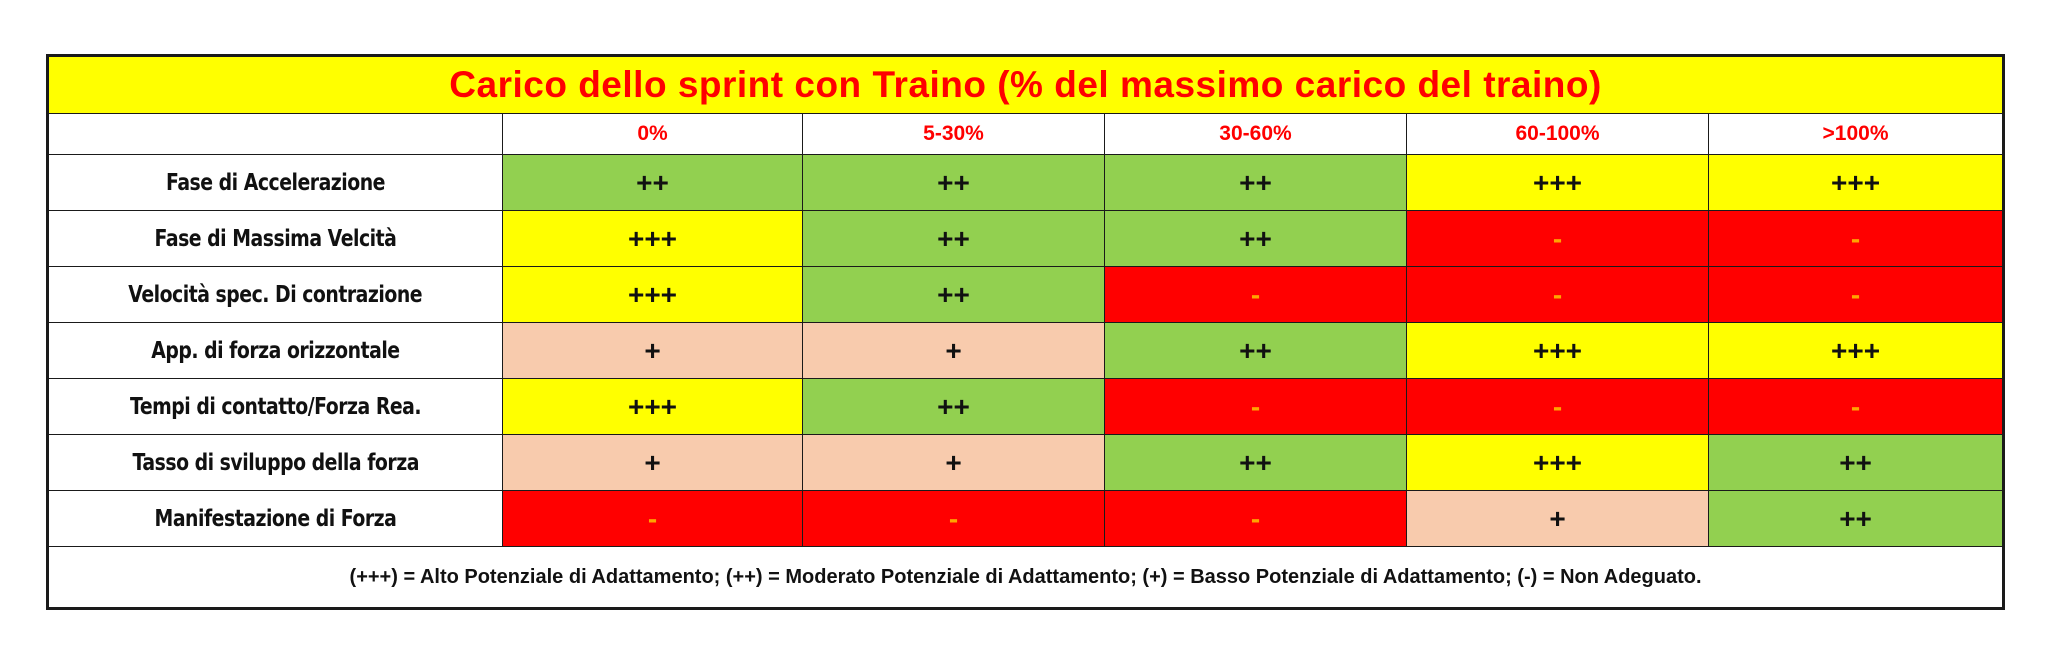 This screenshot has width=2048, height=647. Describe the element at coordinates (274, 350) in the screenshot. I see `row-label: App. di forza orizzontale` at that location.